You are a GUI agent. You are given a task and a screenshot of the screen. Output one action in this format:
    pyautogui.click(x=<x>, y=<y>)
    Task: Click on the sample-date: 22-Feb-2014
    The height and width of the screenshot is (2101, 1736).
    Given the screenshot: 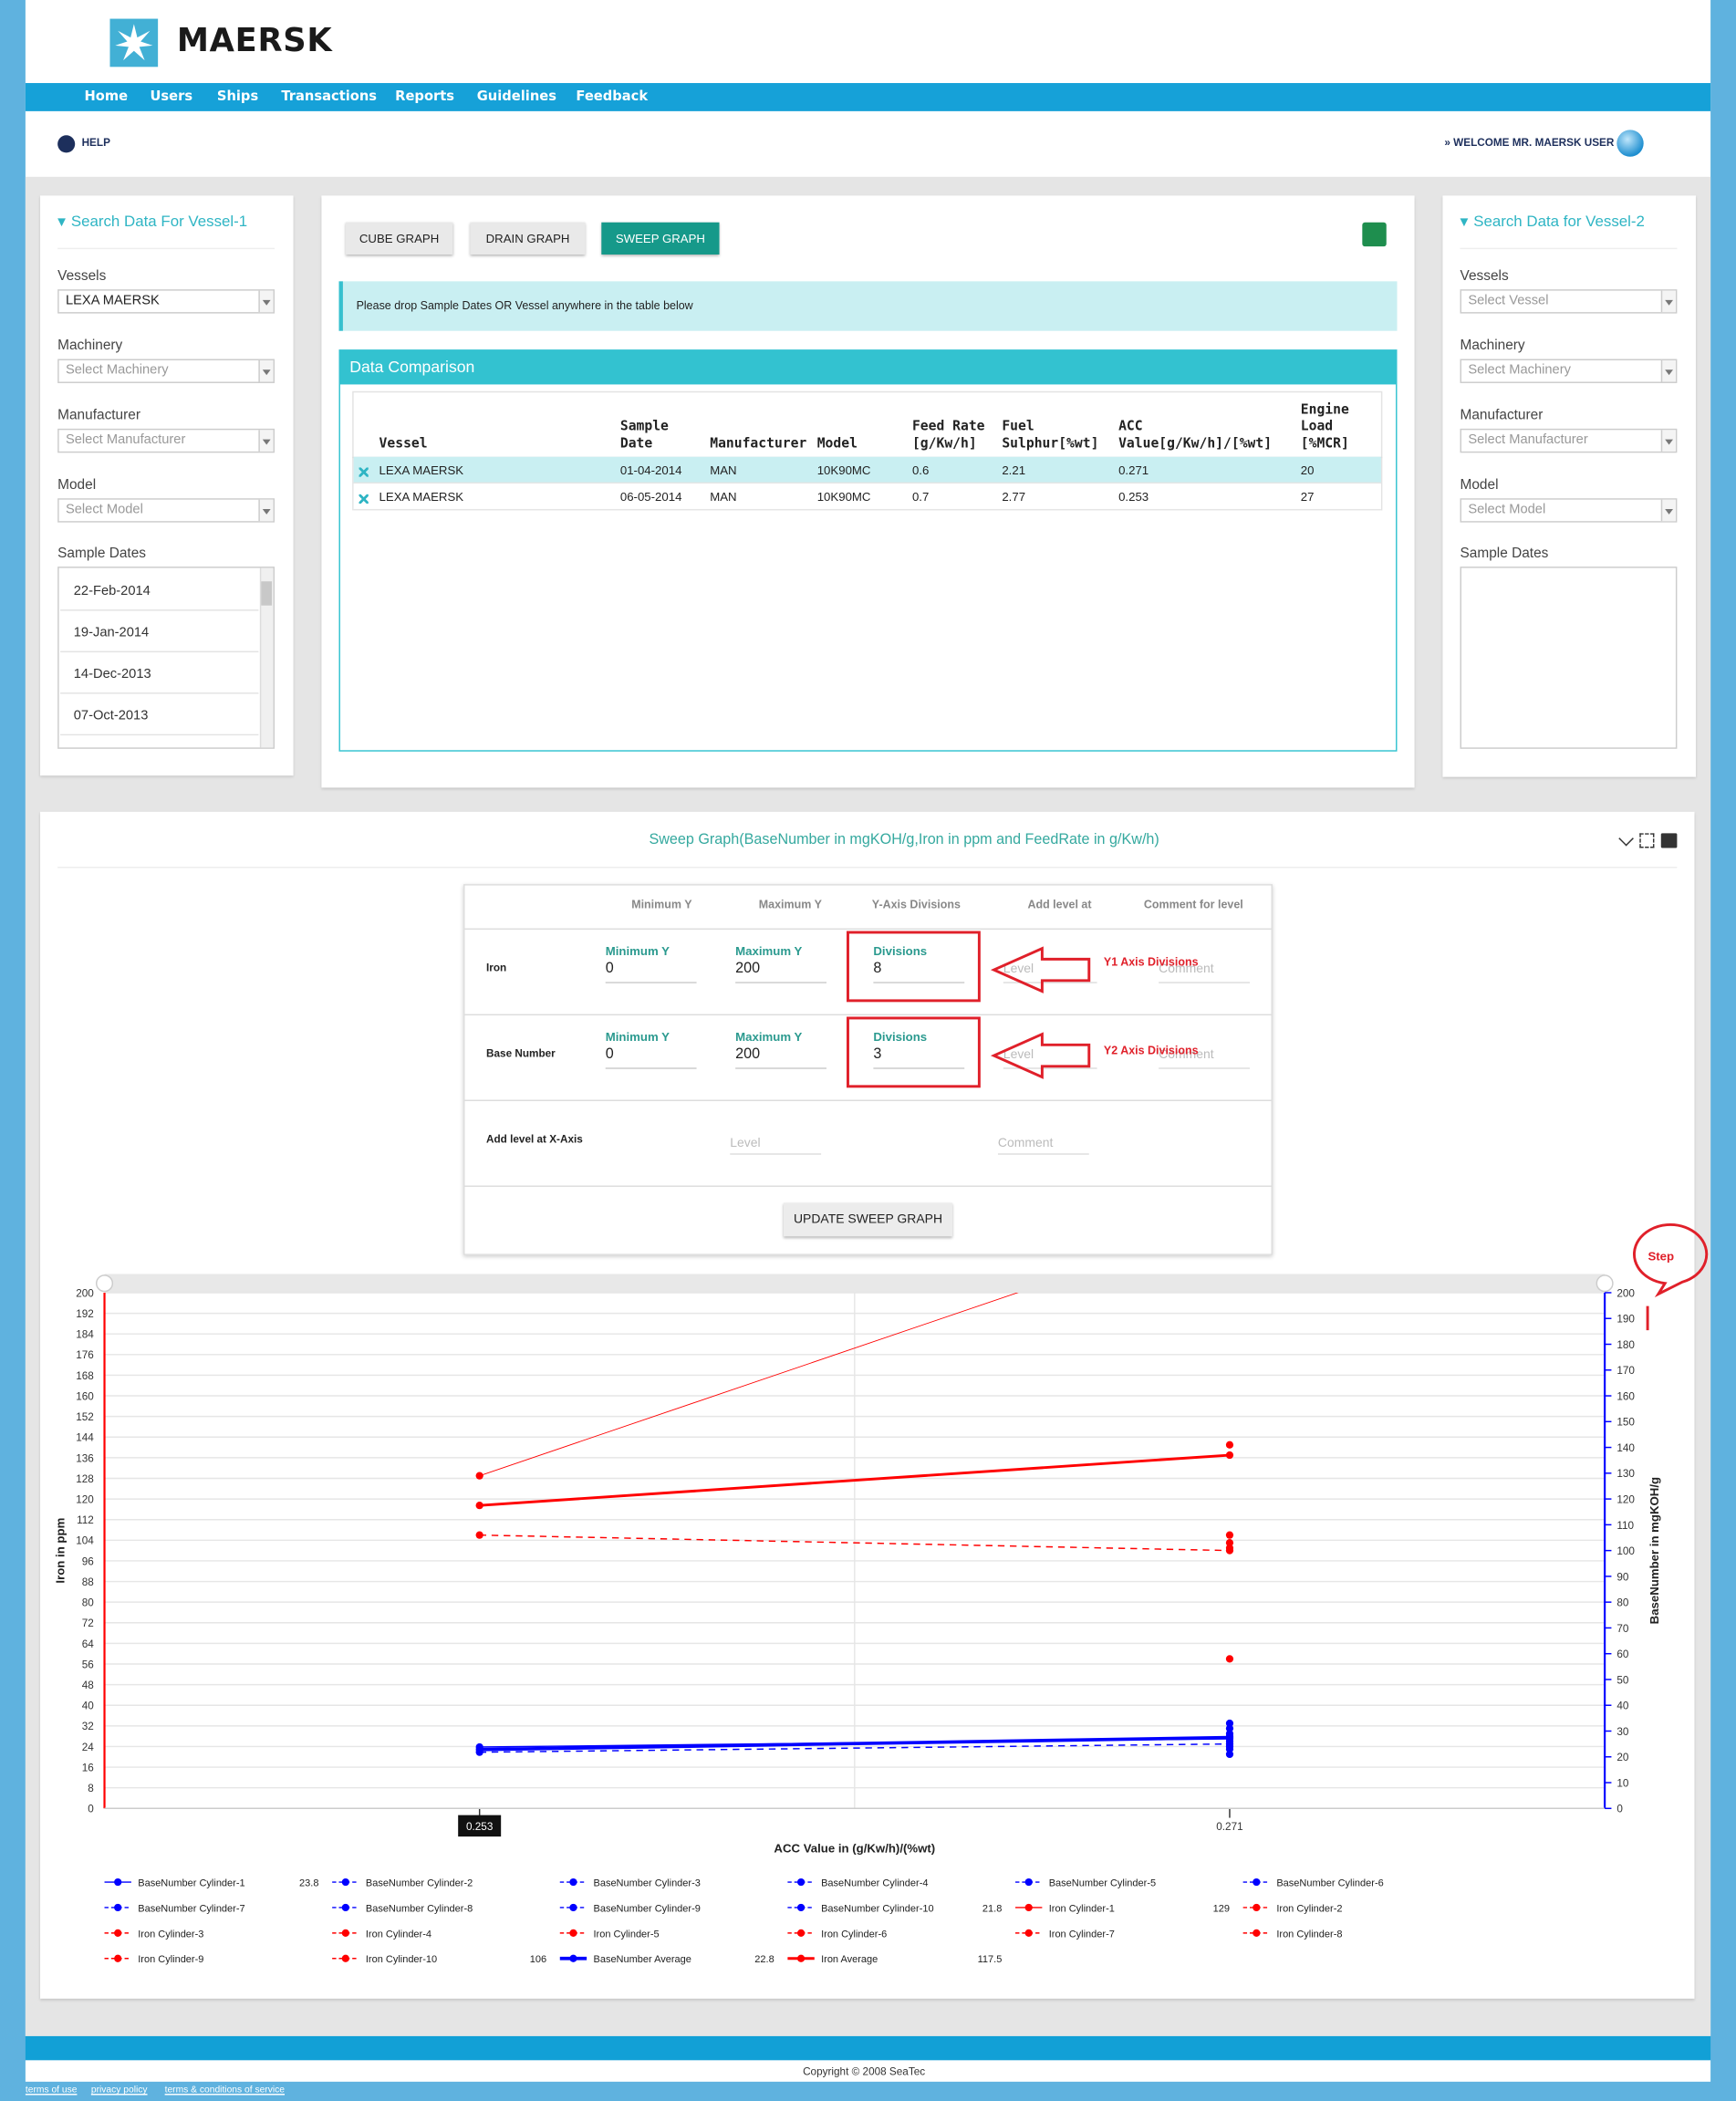 What is the action you would take?
    pyautogui.click(x=112, y=592)
    